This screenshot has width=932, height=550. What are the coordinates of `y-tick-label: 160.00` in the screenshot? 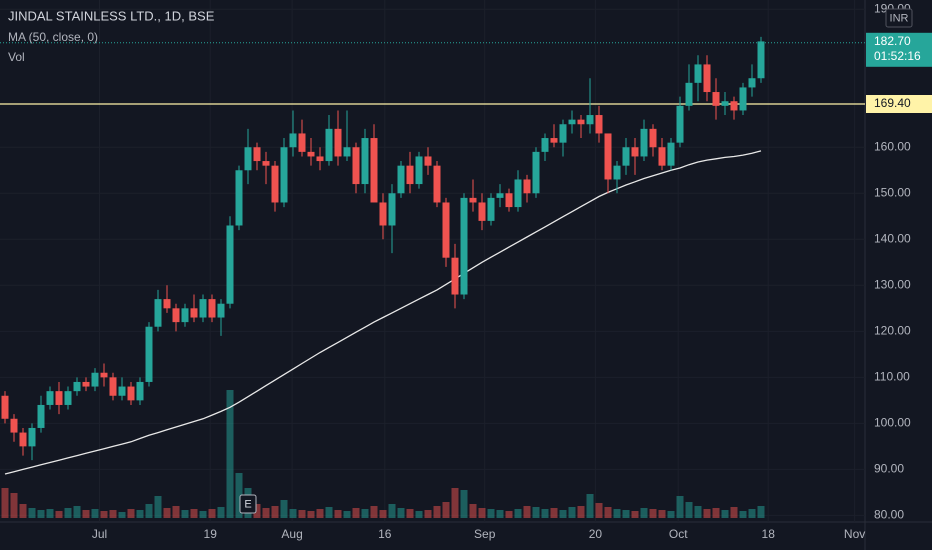 It's located at (892, 146).